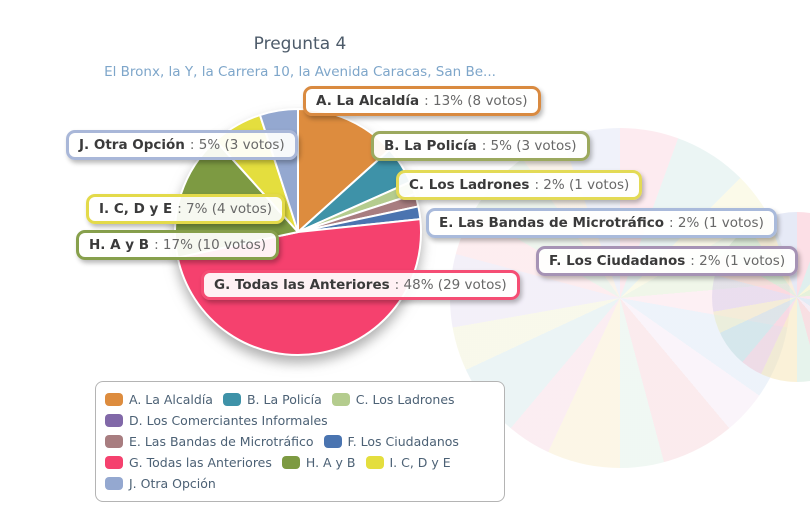 This screenshot has height=511, width=810. Describe the element at coordinates (469, 185) in the screenshot. I see `callout-label: C. Los Ladrones` at that location.